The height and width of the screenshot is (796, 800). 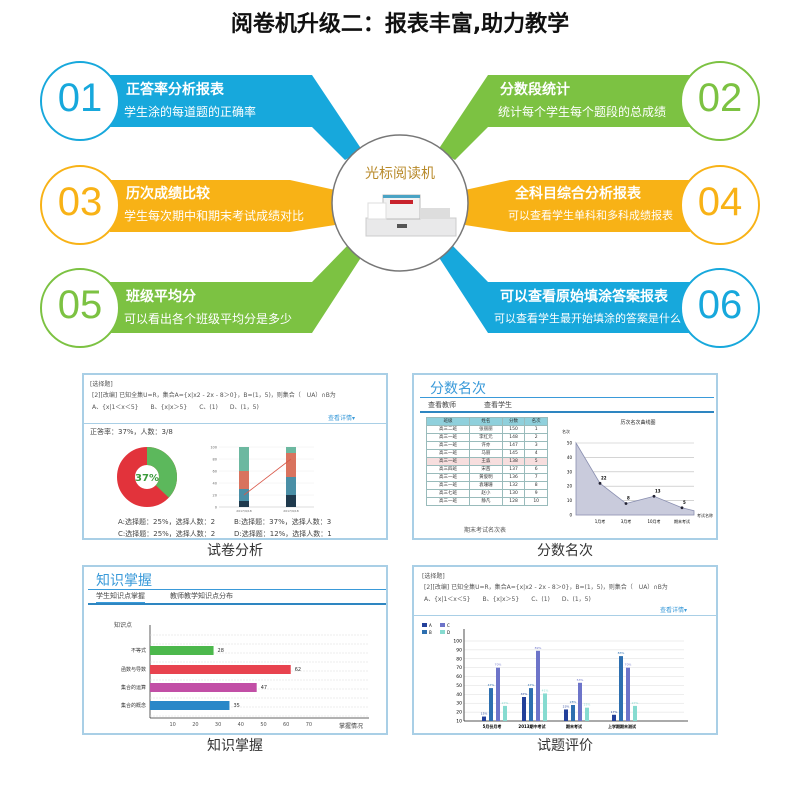 What do you see at coordinates (448, 429) in the screenshot?
I see `table-cell: 高三二班` at bounding box center [448, 429].